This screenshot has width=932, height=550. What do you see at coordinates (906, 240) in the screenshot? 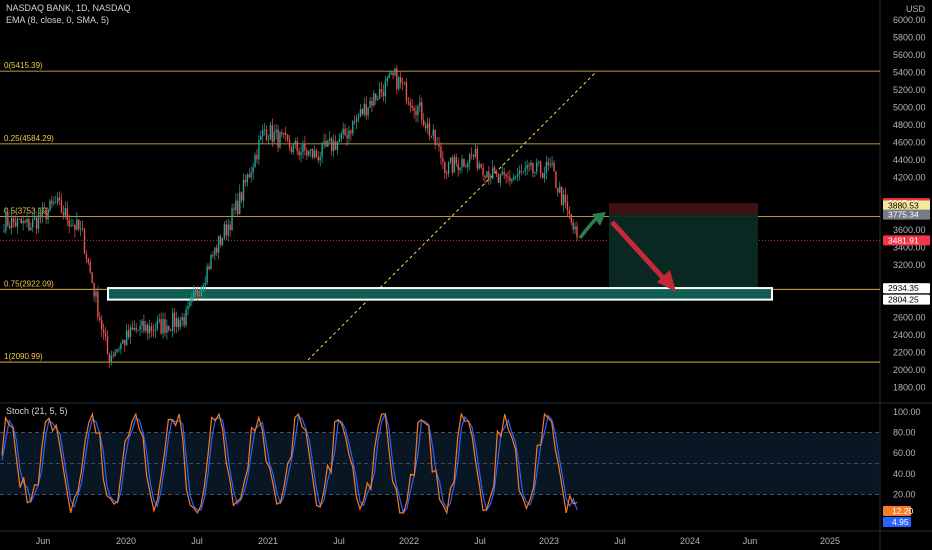
I see `price-tag` at bounding box center [906, 240].